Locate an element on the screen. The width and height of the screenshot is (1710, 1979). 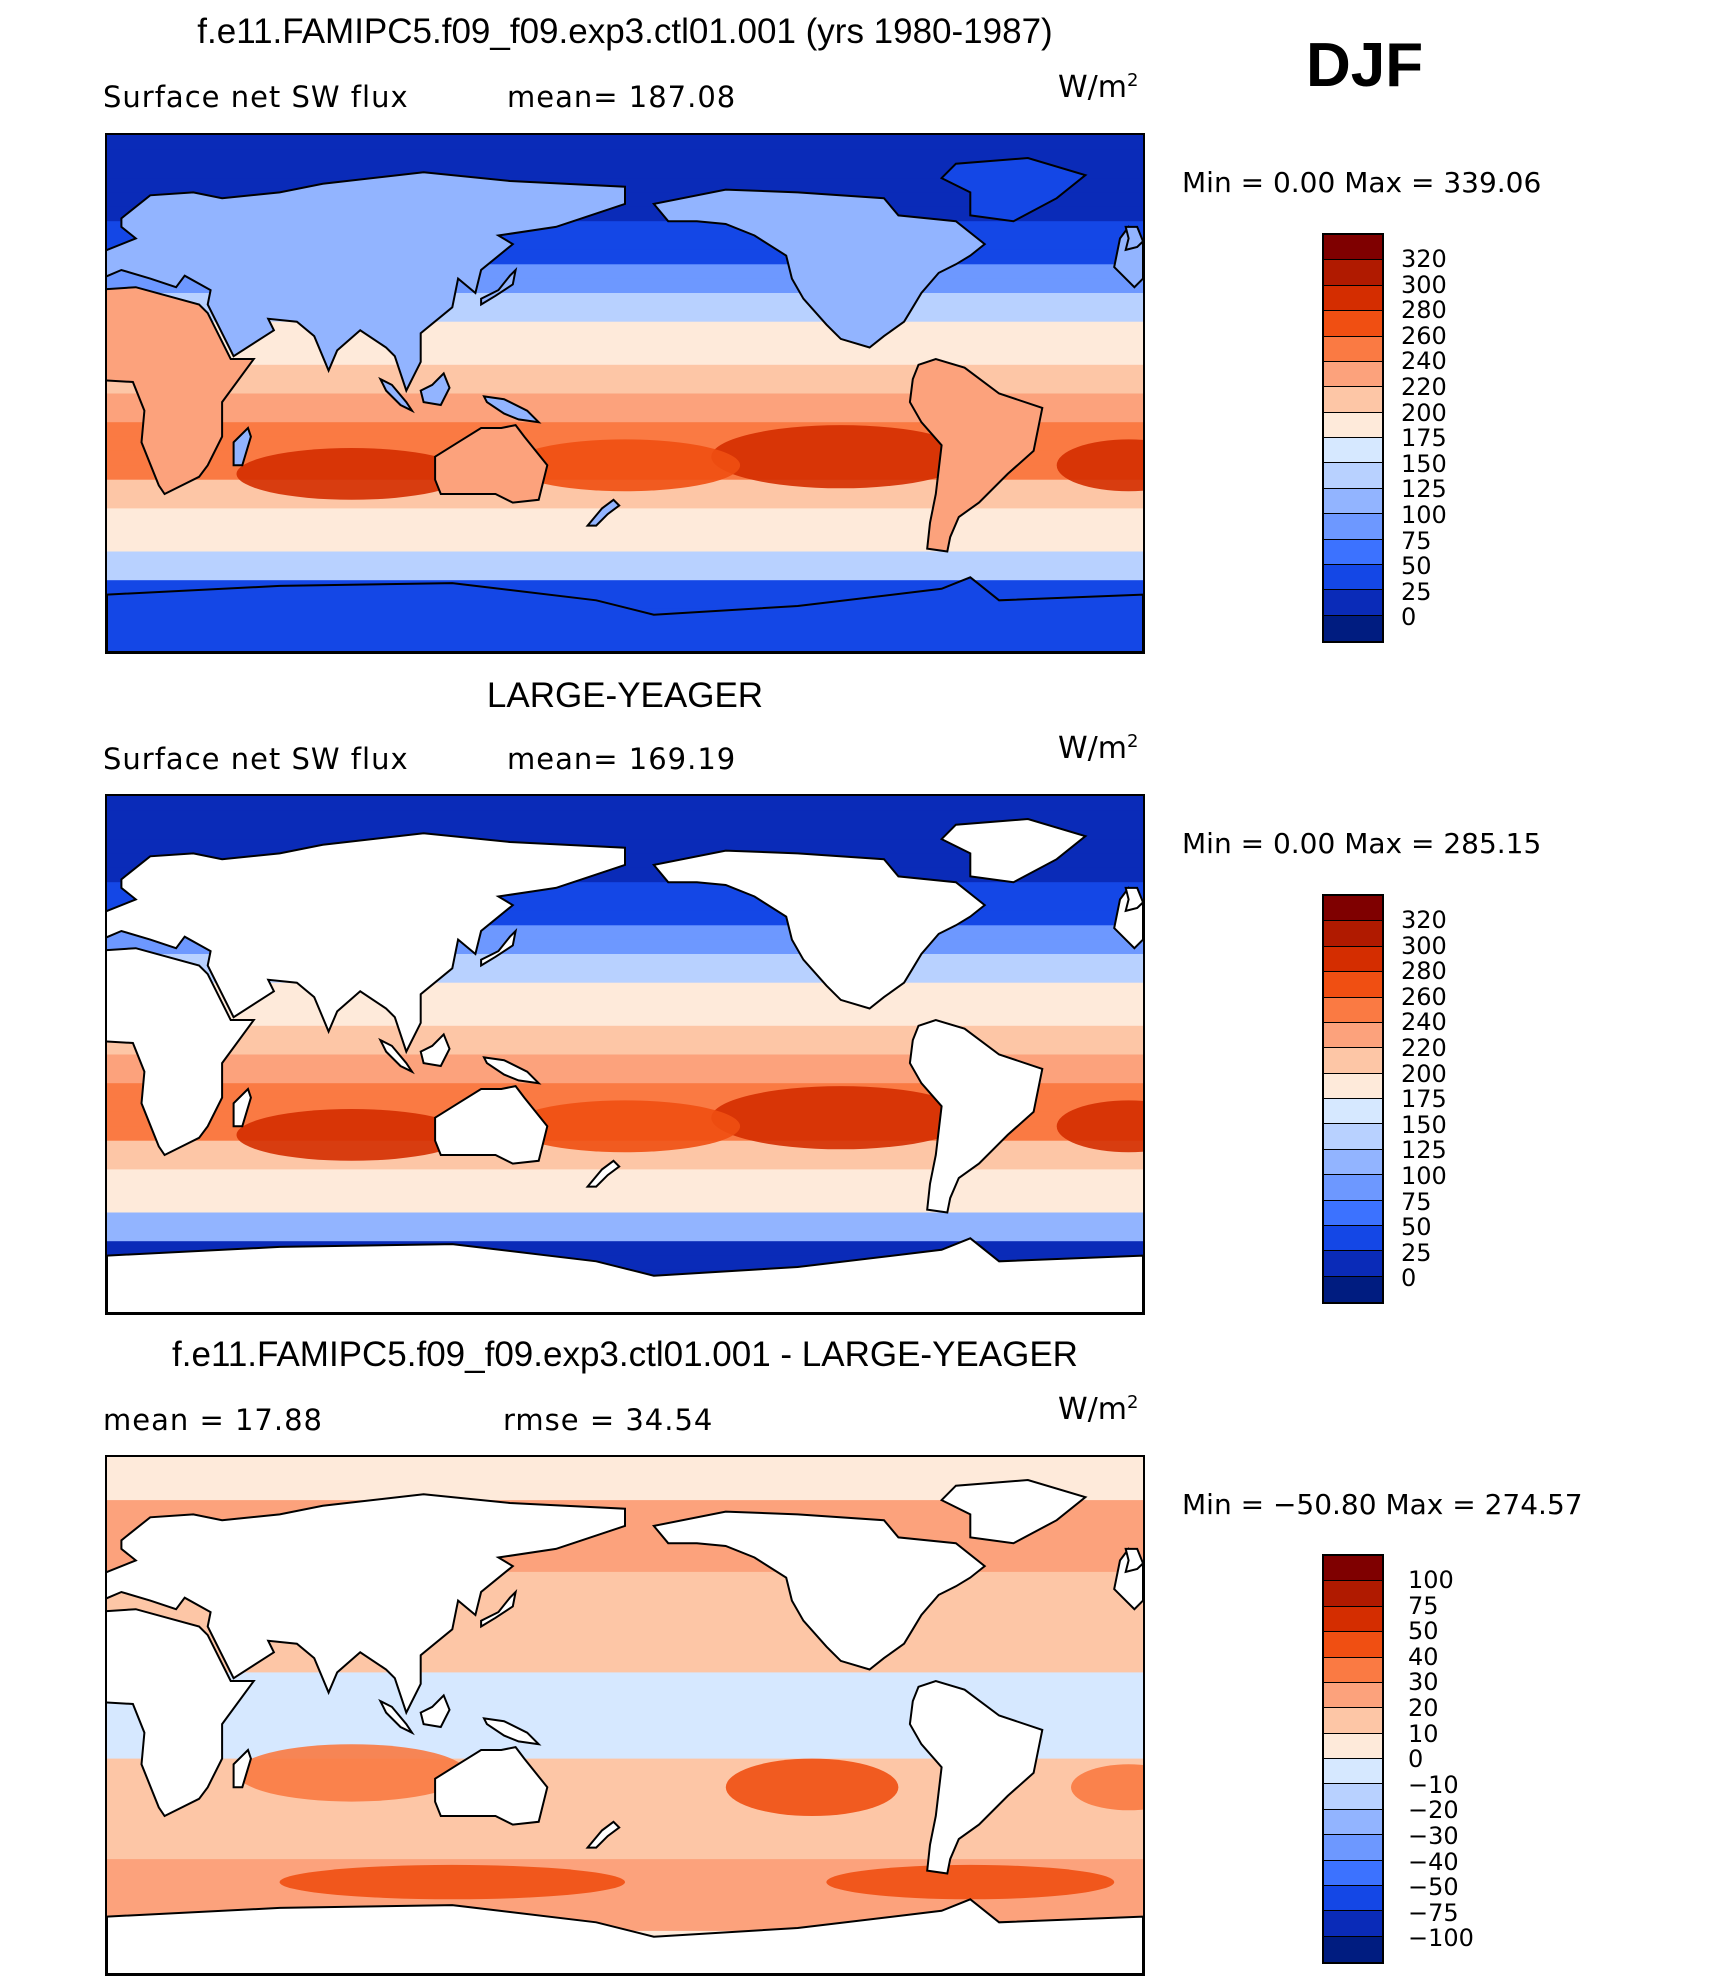
colorbar-tick-label: −50 is located at coordinates (1433, 1887).